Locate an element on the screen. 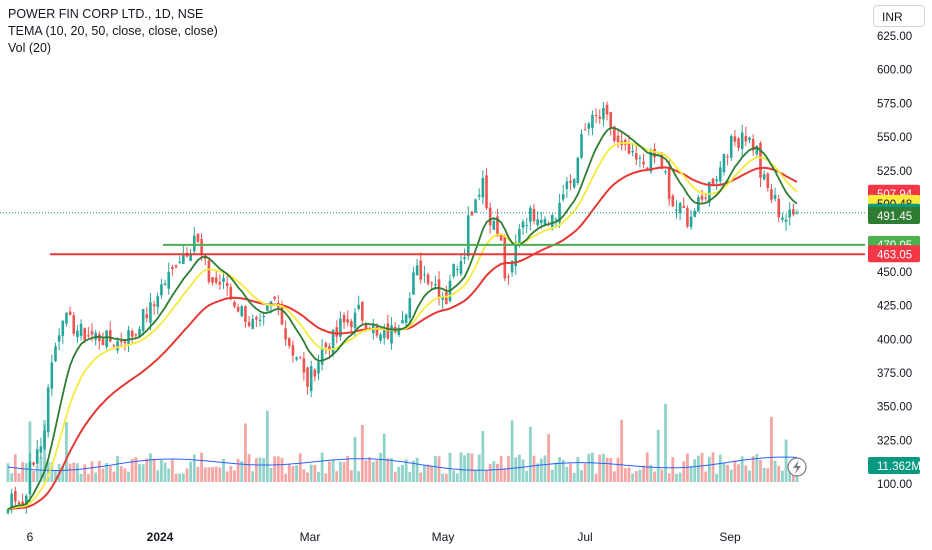 Image resolution: width=932 pixels, height=550 pixels. time-label-2024: 2024 is located at coordinates (160, 537).